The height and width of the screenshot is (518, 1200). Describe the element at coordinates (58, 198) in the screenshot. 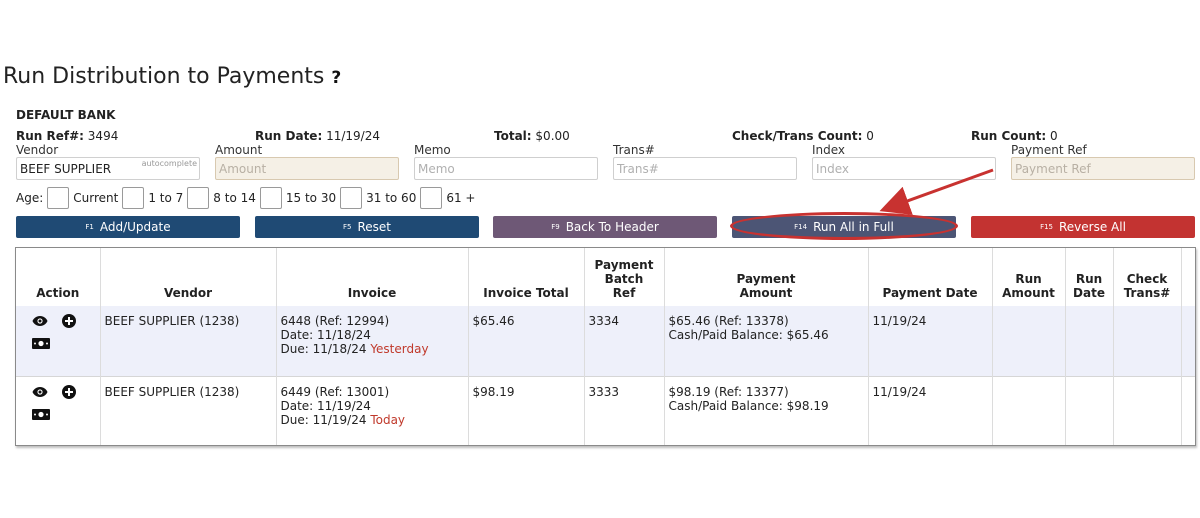

I see `age-current-checkbox` at that location.